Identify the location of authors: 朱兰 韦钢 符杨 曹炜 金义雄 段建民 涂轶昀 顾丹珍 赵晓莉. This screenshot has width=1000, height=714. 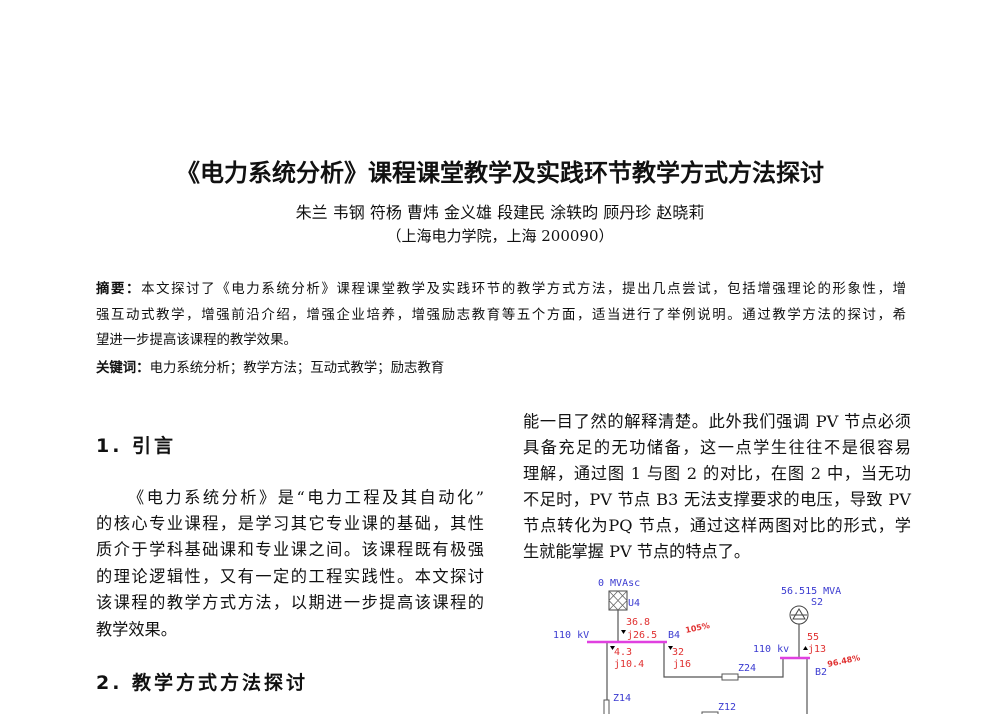
(500, 212).